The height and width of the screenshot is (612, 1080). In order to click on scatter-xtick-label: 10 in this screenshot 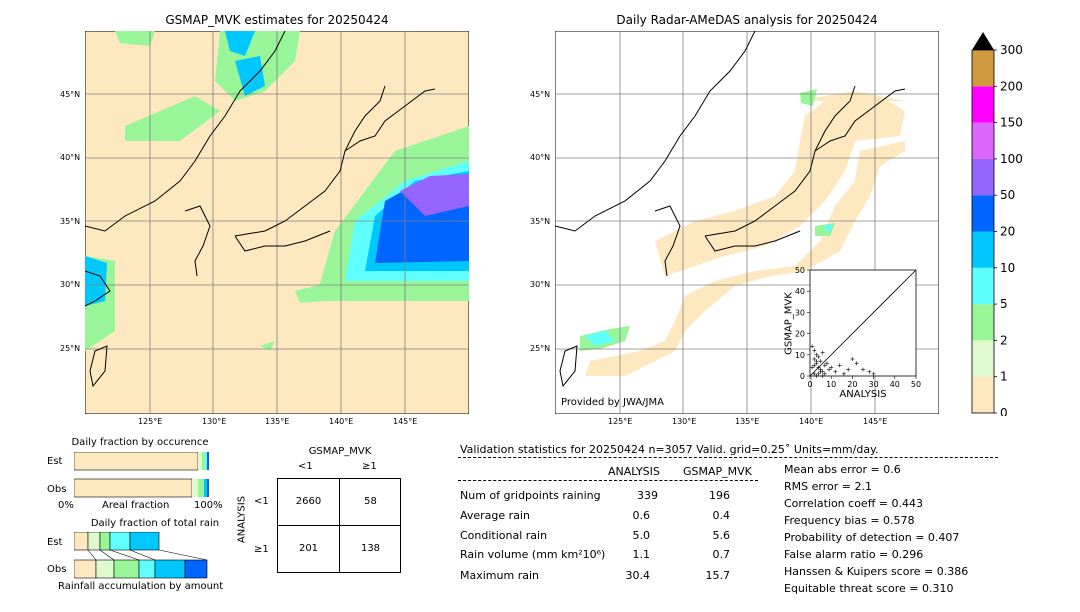, I will do `click(831, 384)`.